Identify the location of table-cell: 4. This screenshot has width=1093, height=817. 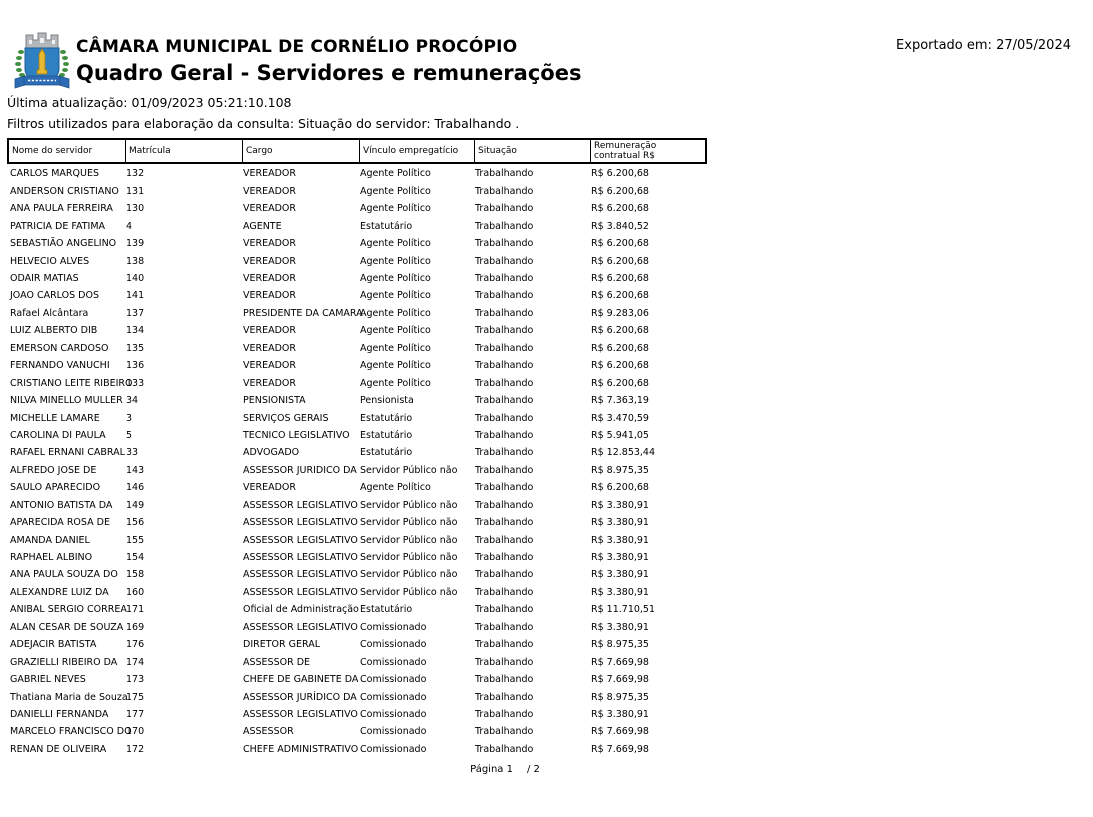
(129, 226).